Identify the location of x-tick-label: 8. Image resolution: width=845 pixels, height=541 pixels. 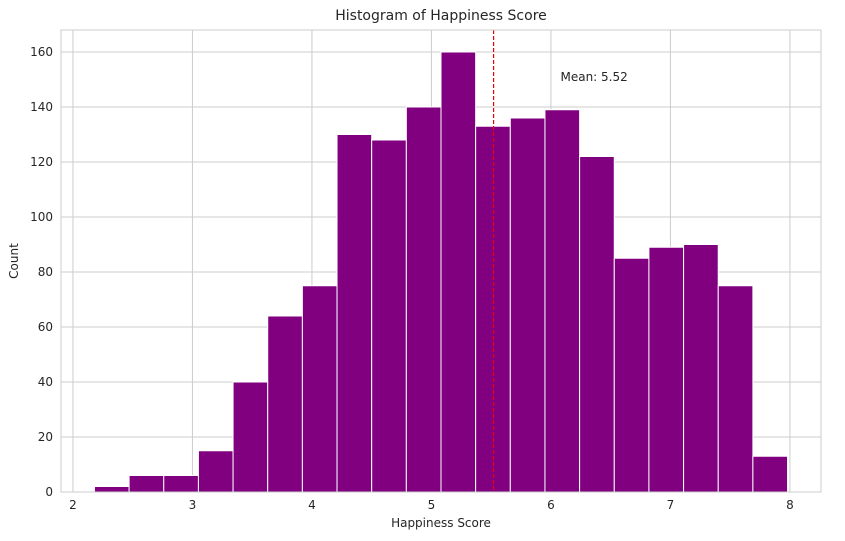
(790, 505).